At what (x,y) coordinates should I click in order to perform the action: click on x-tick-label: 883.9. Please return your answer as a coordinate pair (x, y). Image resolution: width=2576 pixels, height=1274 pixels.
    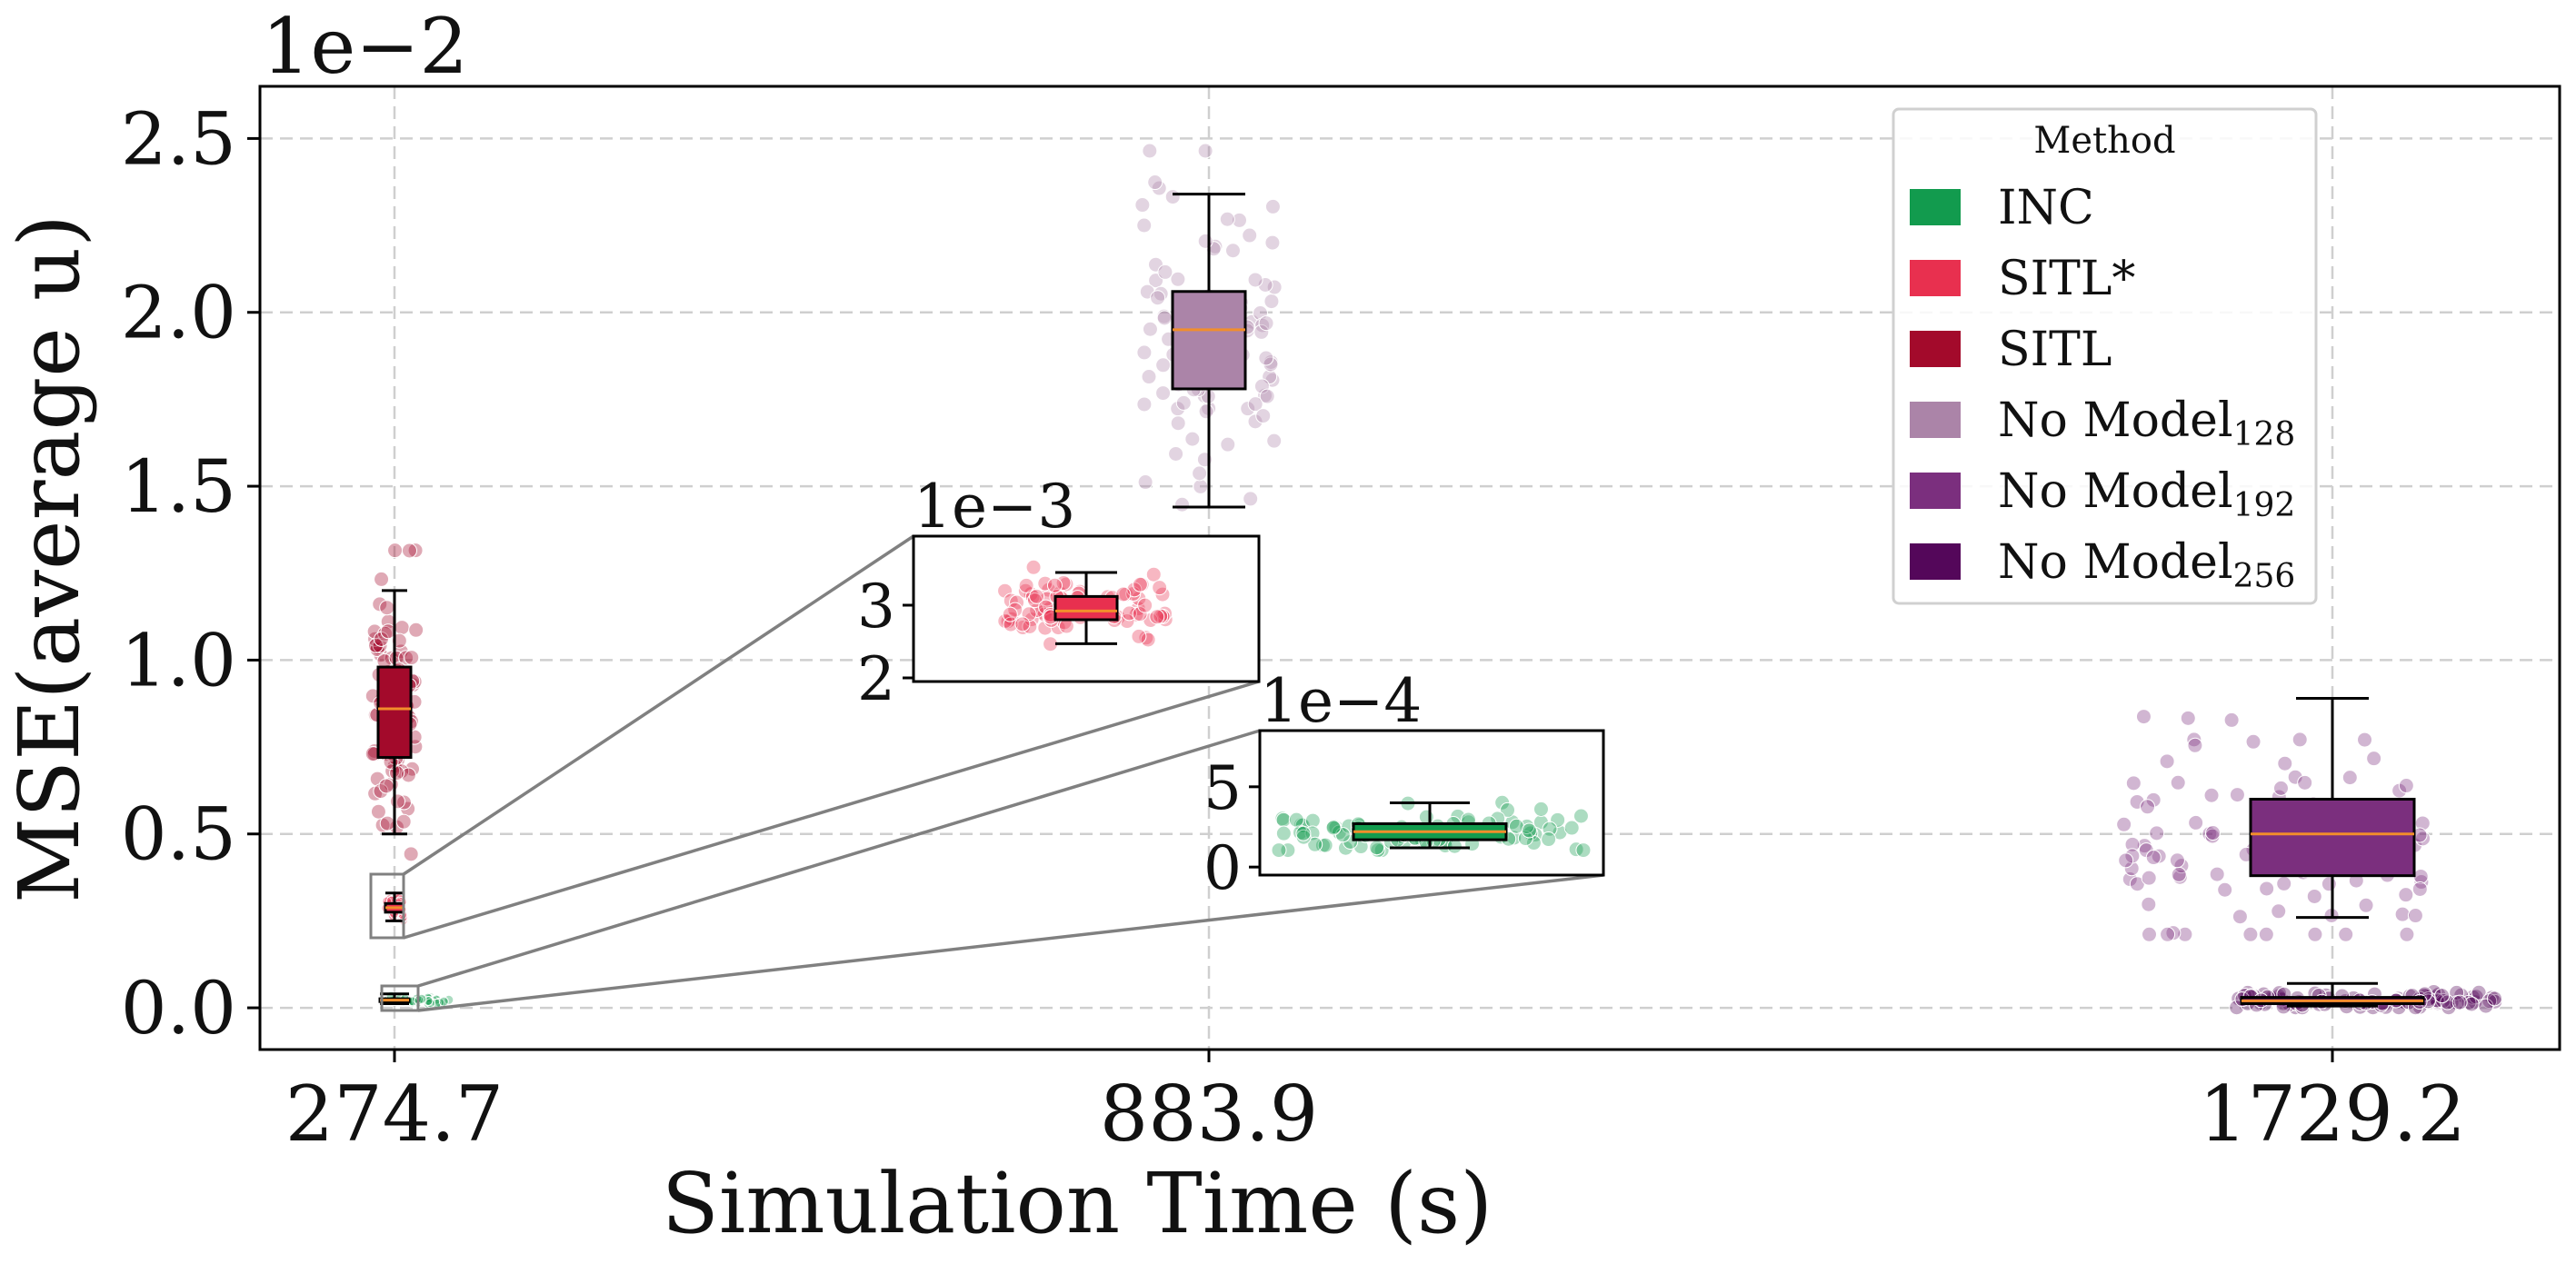
    Looking at the image, I should click on (1209, 1114).